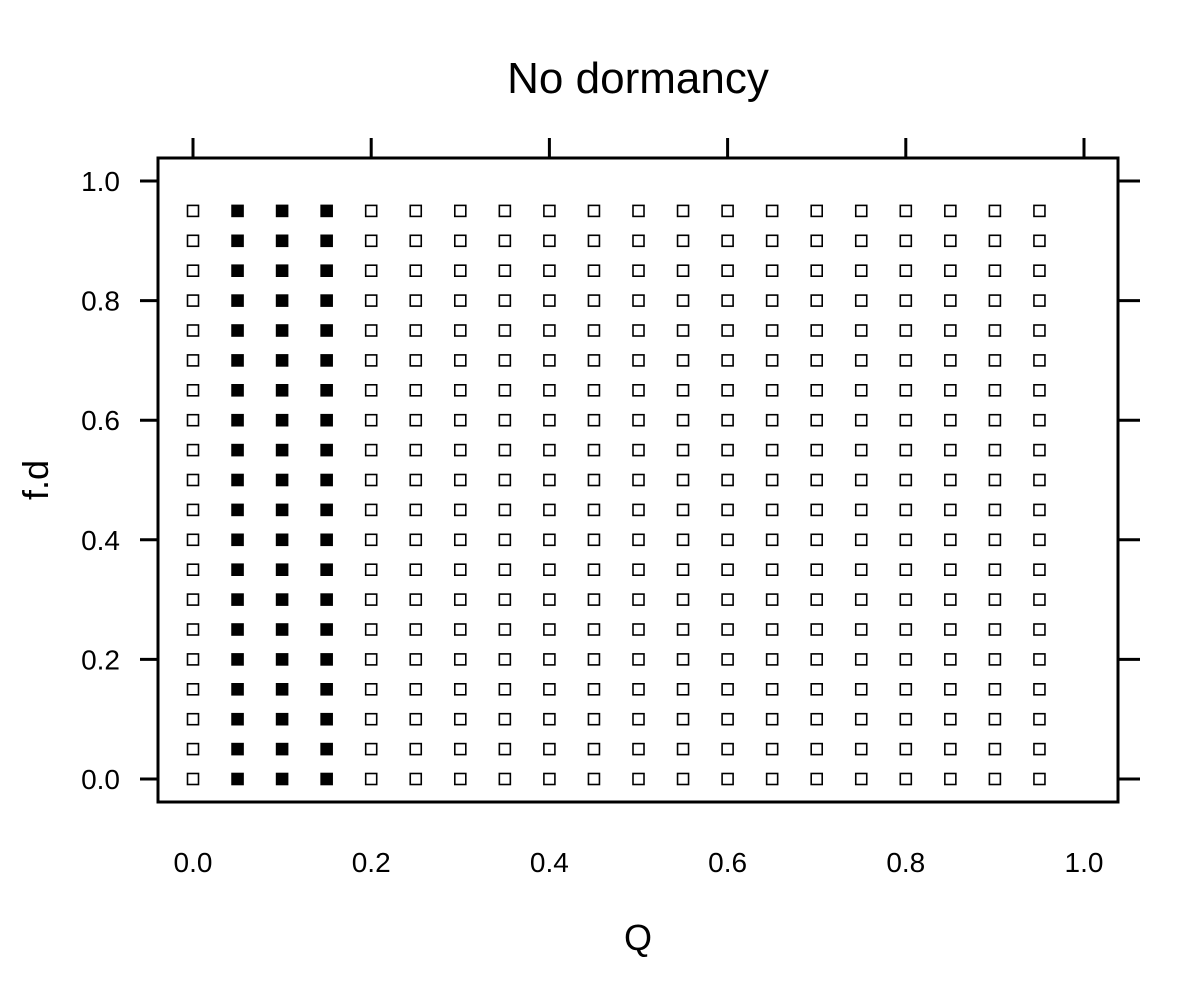  I want to click on y-tick-label: 0.0, so click(100, 779).